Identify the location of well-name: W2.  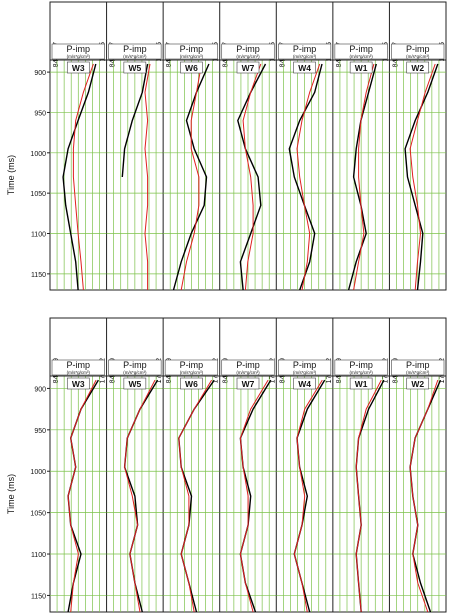
(417, 384).